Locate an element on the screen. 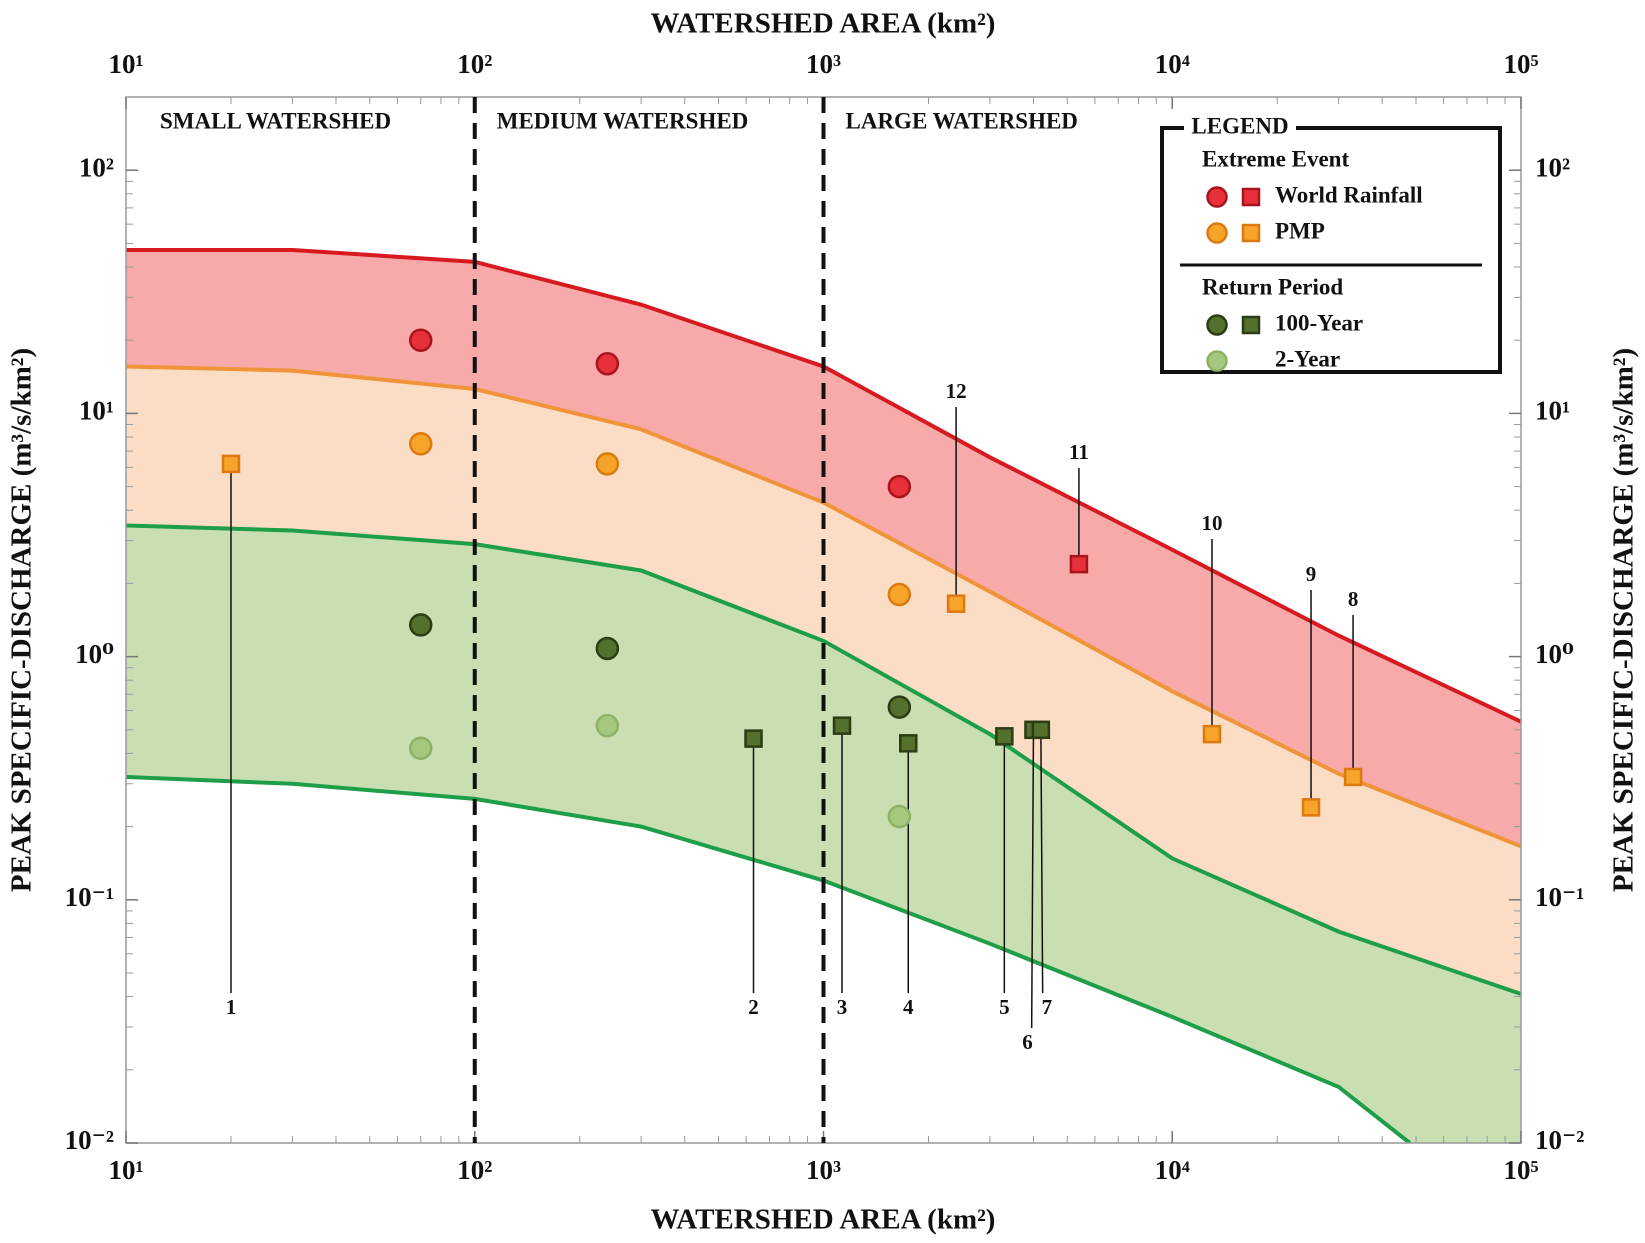 This screenshot has height=1243, width=1645. region-label: LARGE WATERSHED is located at coordinates (962, 120).